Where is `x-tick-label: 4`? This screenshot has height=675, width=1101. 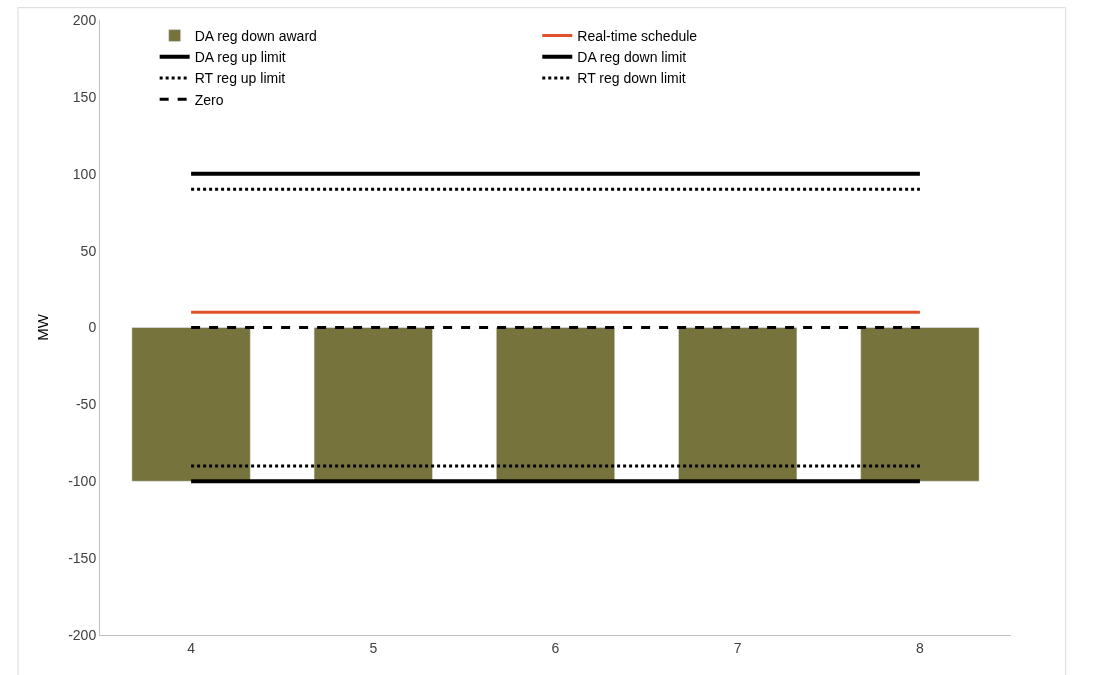
x-tick-label: 4 is located at coordinates (191, 647).